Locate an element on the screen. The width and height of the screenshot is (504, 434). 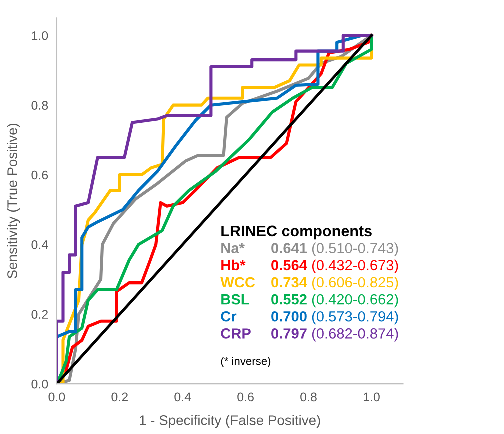
y-tick-label: 0.0 is located at coordinates (40, 384).